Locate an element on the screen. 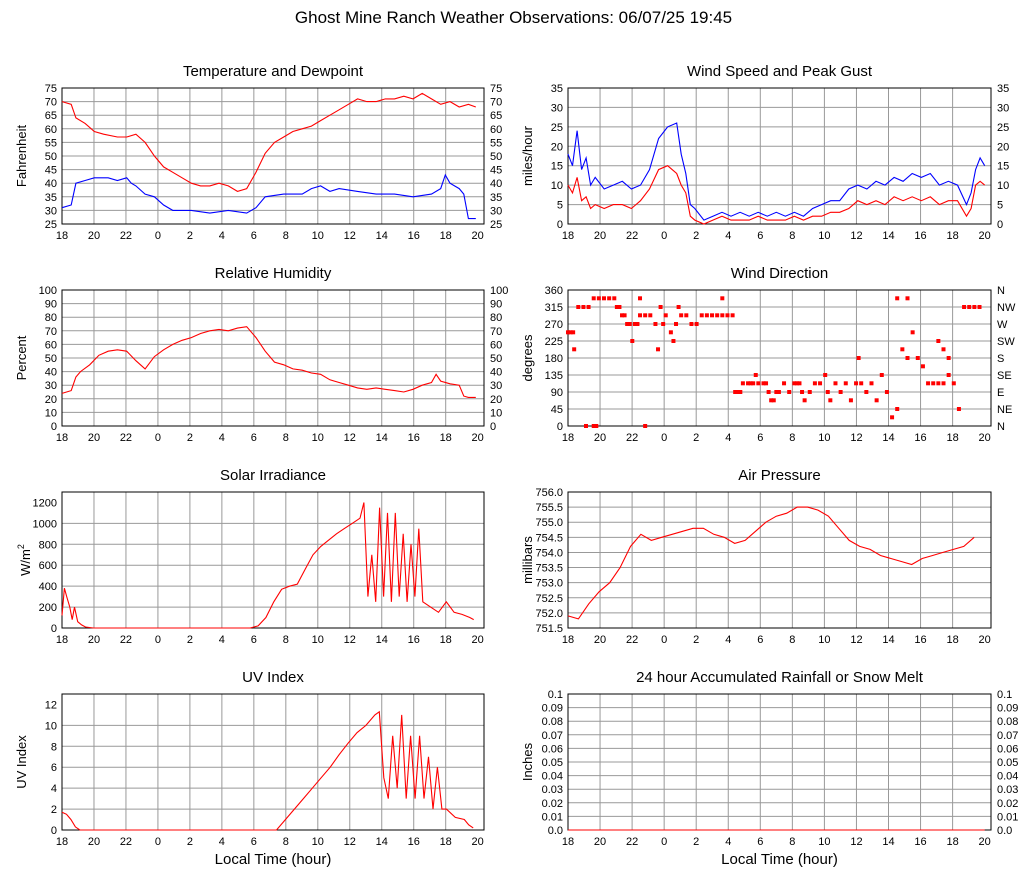 Image resolution: width=1027 pixels, height=878 pixels. wind-speed-y-tick-label: 0 is located at coordinates (560, 225).